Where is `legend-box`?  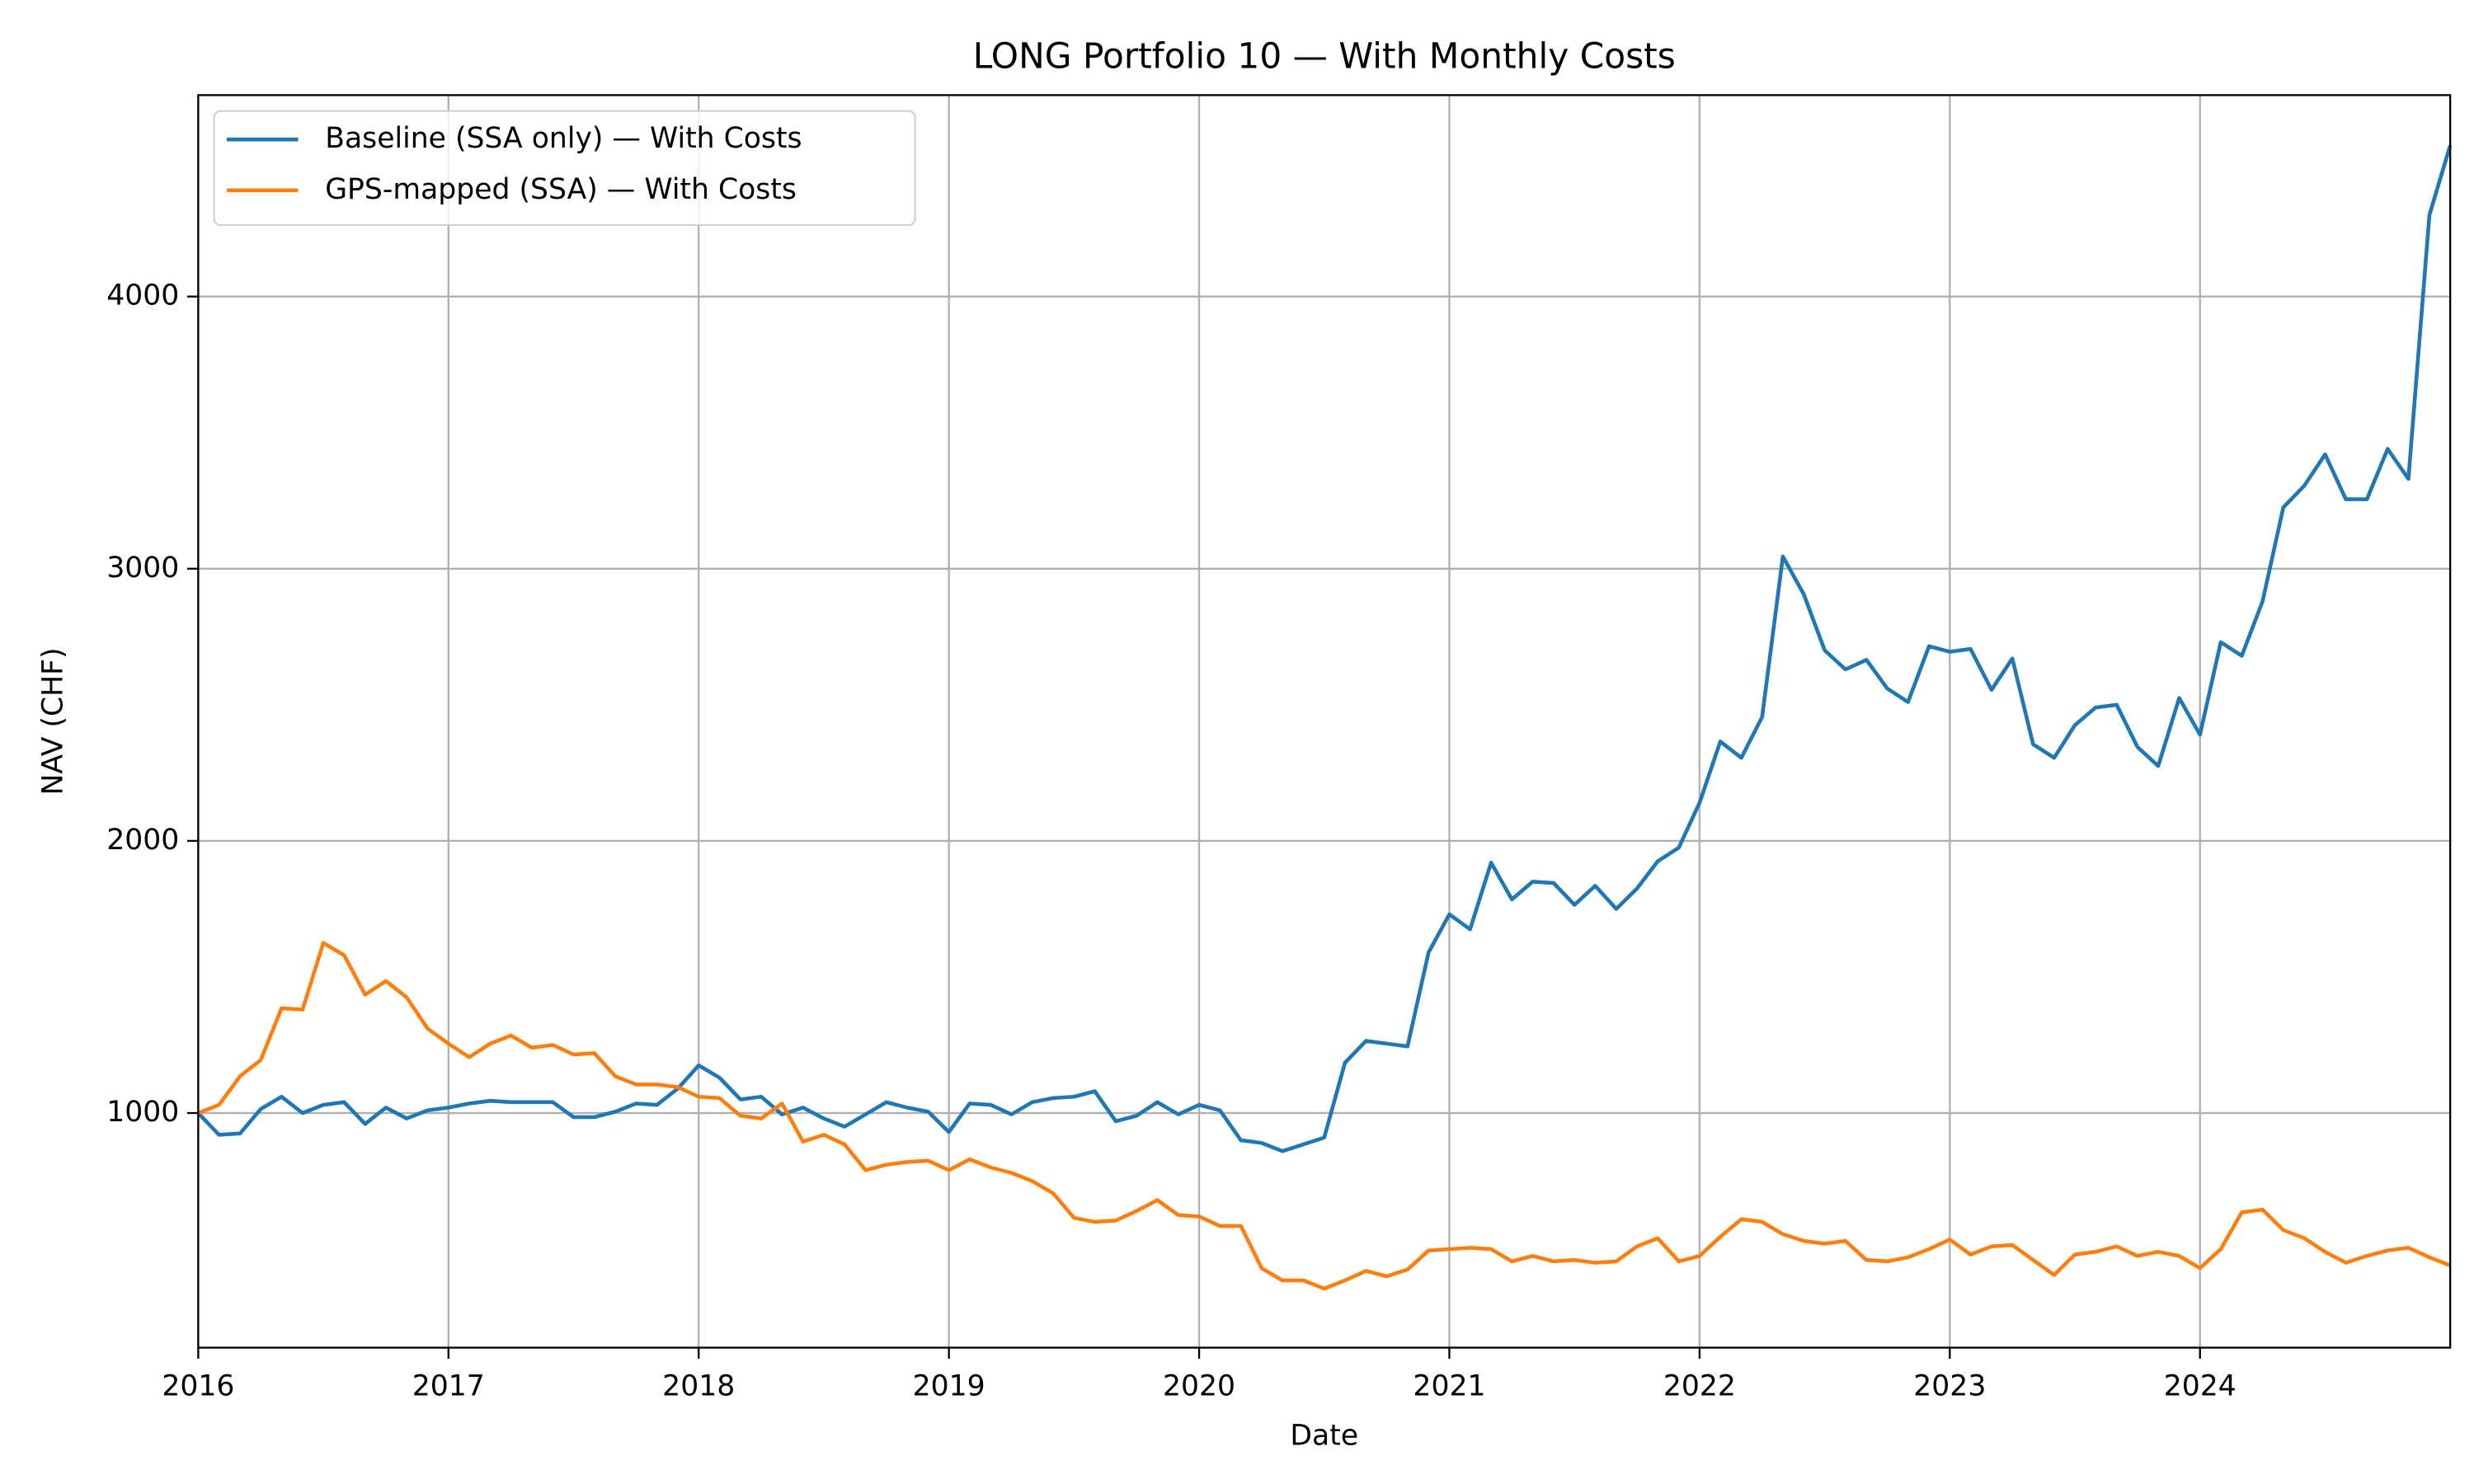
legend-box is located at coordinates (564, 168).